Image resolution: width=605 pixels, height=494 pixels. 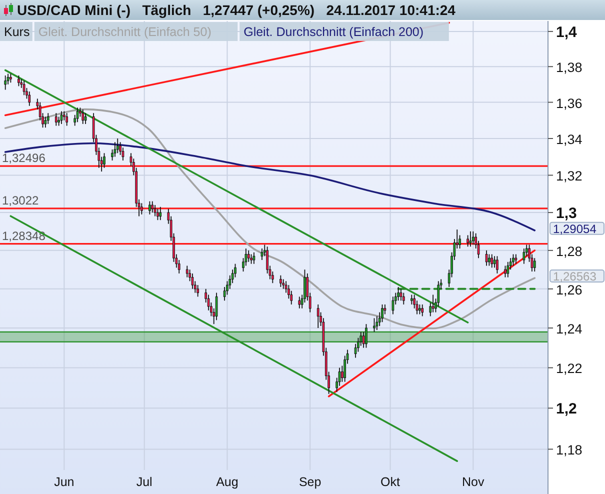 I want to click on y-tick-label: 1,28, so click(x=569, y=251).